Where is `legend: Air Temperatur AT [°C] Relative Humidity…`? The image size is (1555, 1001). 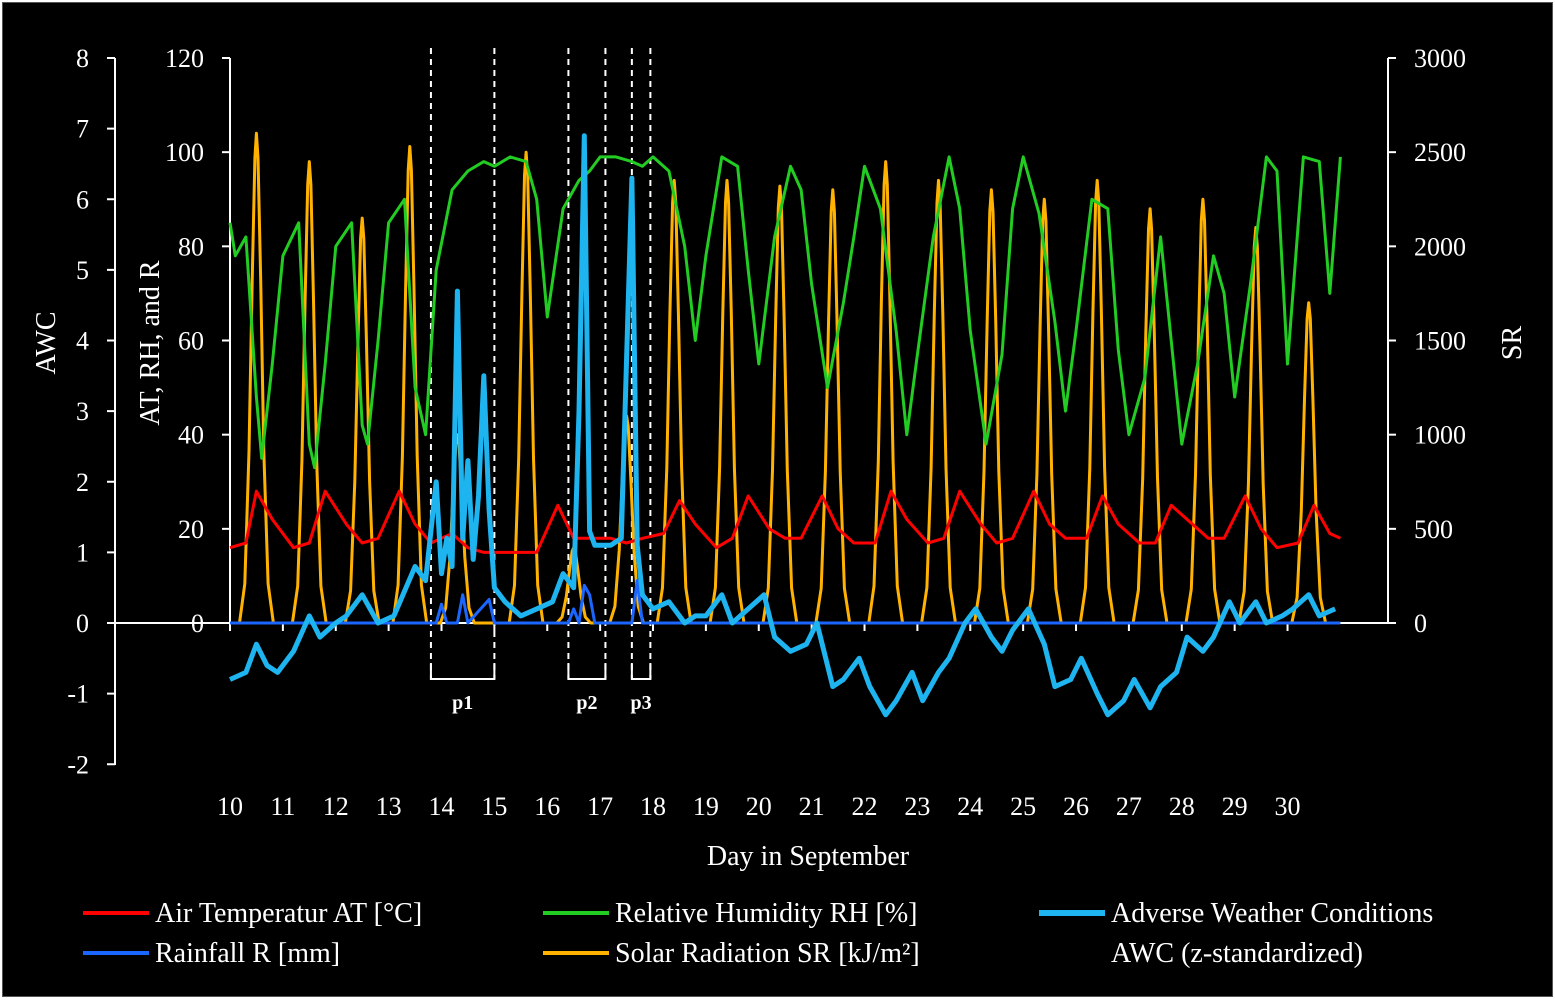 legend: Air Temperatur AT [°C] Relative Humidity… is located at coordinates (758, 933).